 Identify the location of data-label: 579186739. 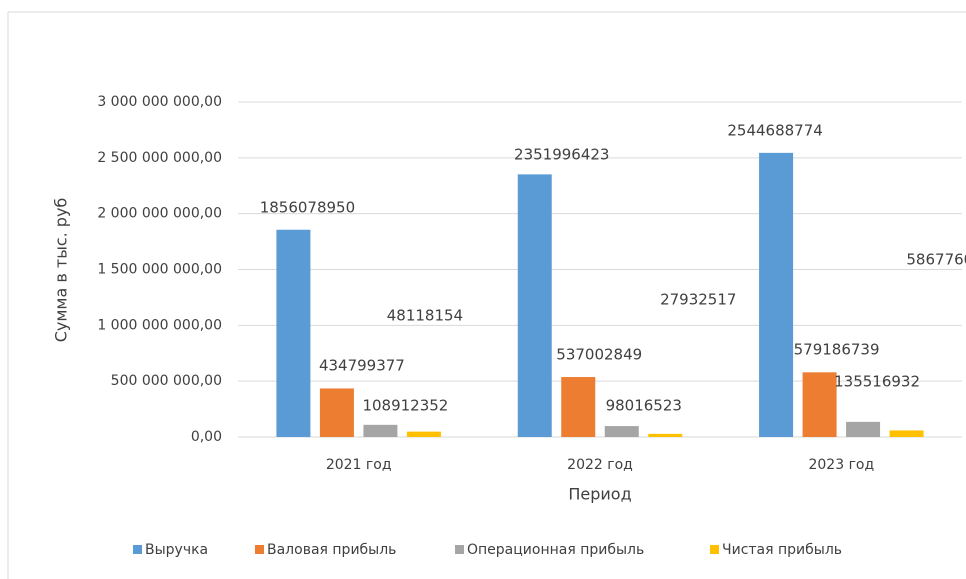
(837, 350).